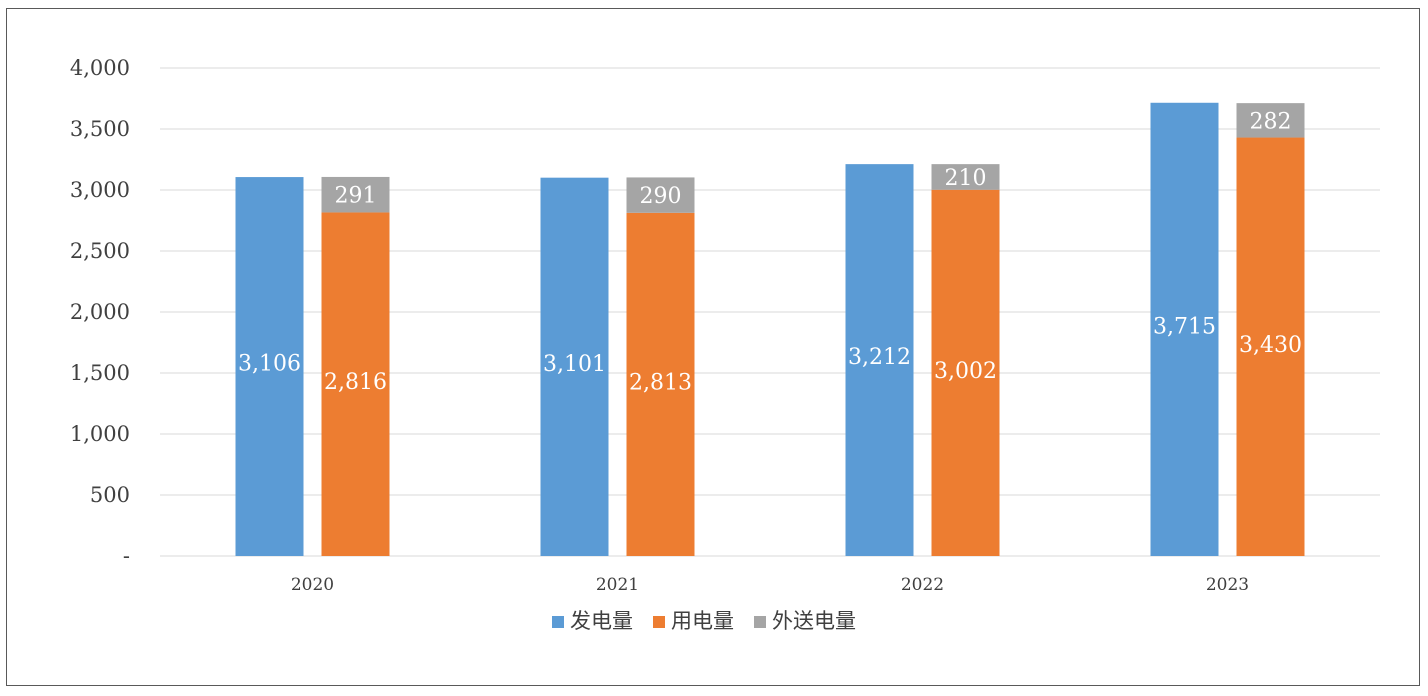 The width and height of the screenshot is (1428, 696). What do you see at coordinates (100, 129) in the screenshot?
I see `y-tick-label: 3,500` at bounding box center [100, 129].